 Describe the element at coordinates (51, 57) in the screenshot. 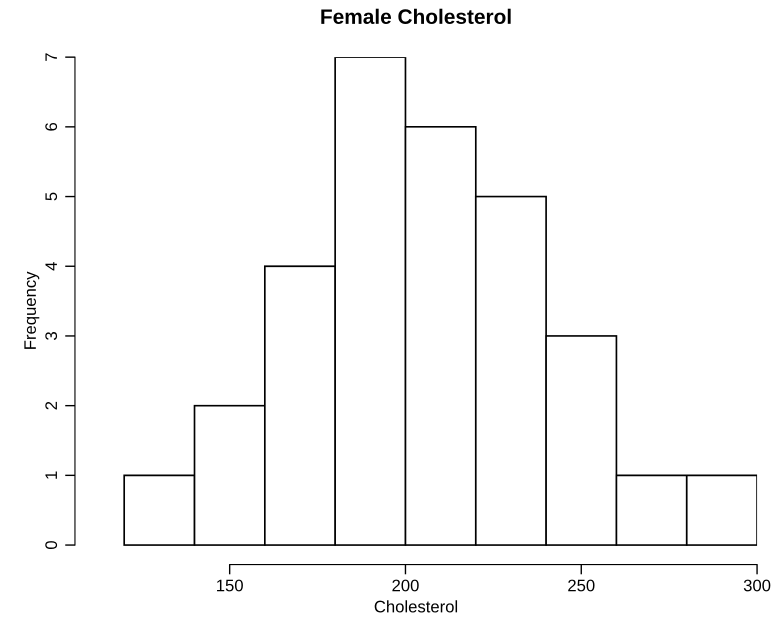

I see `y-tick-label: 7` at that location.